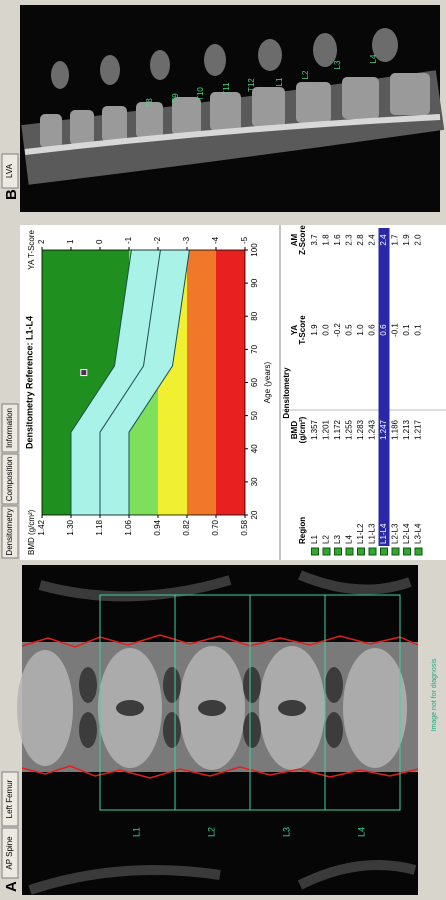 The width and height of the screenshot is (446, 900). What do you see at coordinates (70, 241) in the screenshot?
I see `y2-tick-label: 1` at bounding box center [70, 241].